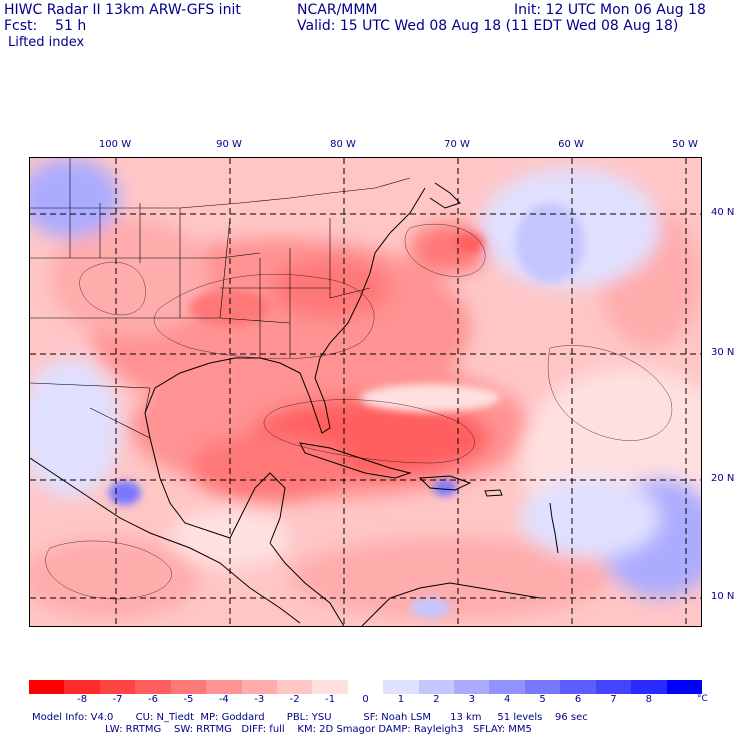 This screenshot has height=740, width=740. I want to click on colorbar-tick-label: -6, so click(152, 699).